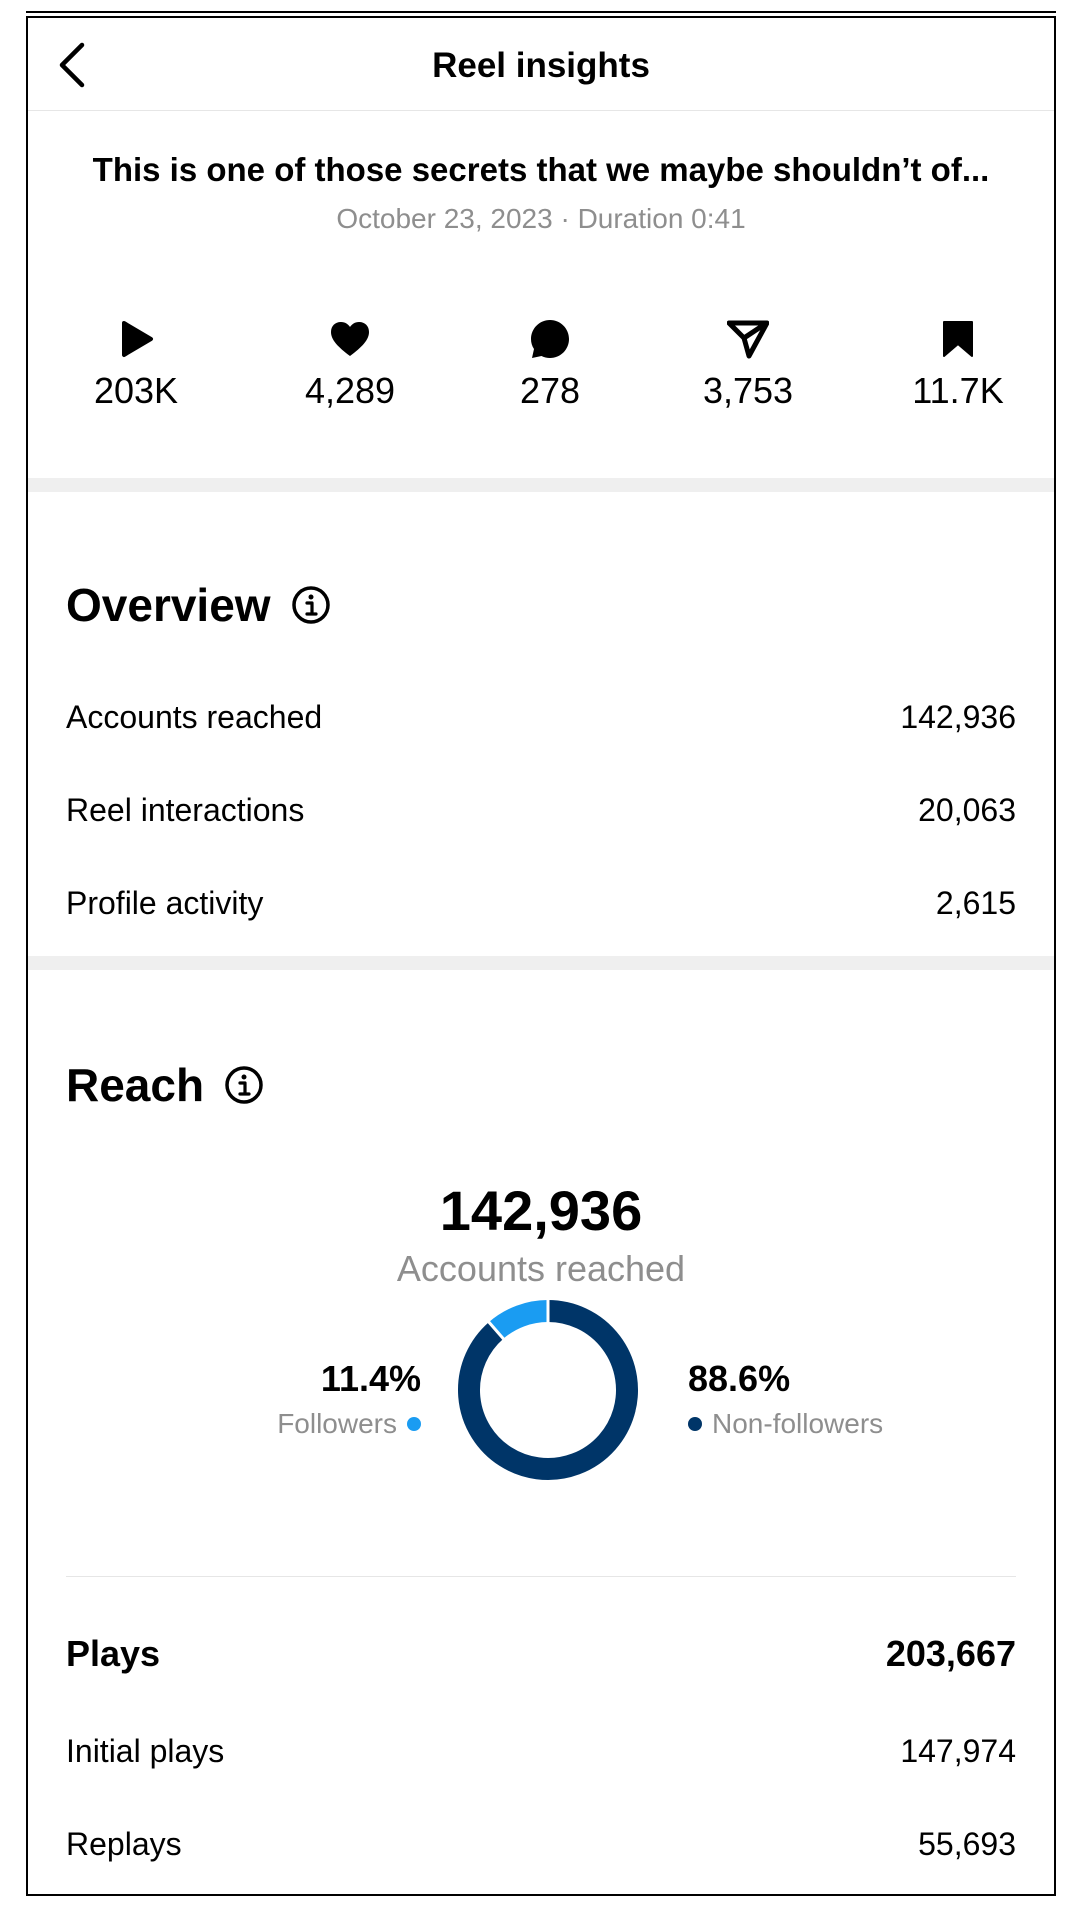 Image resolution: width=1080 pixels, height=1920 pixels. I want to click on stat-likes-value: 4,289, so click(350, 390).